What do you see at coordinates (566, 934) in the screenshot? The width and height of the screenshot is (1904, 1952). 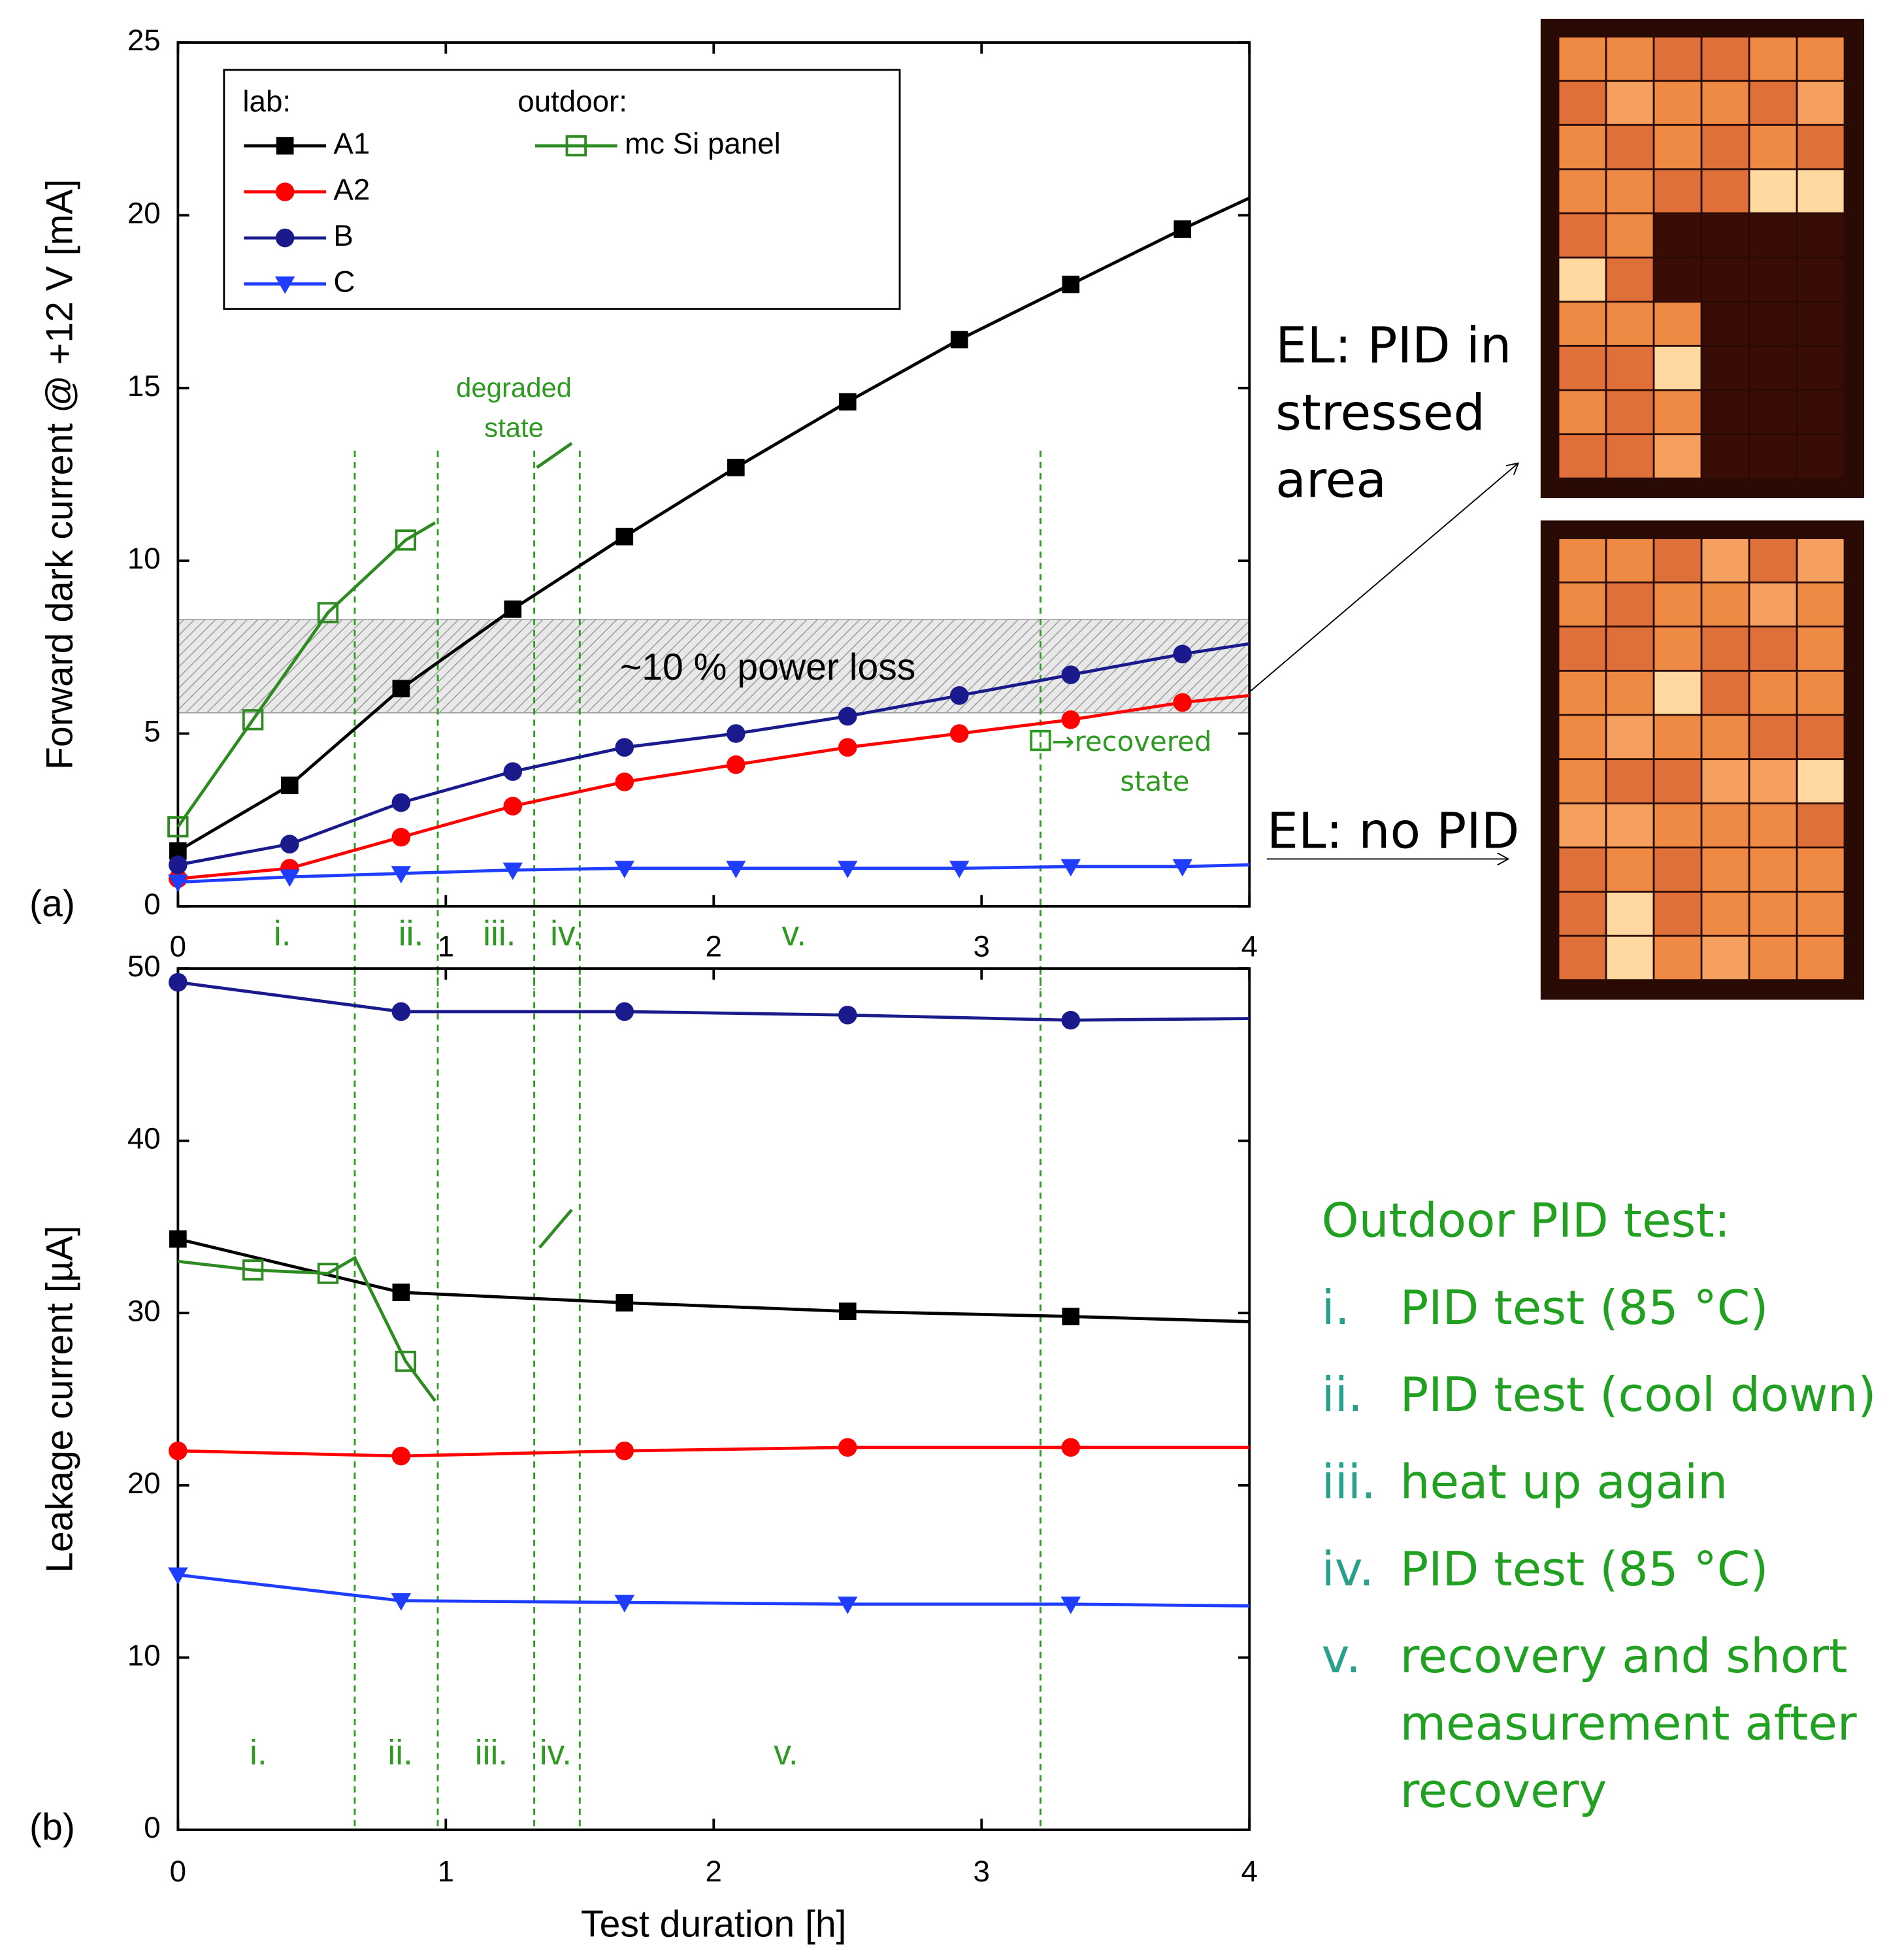 I see `phase-label: iv.` at bounding box center [566, 934].